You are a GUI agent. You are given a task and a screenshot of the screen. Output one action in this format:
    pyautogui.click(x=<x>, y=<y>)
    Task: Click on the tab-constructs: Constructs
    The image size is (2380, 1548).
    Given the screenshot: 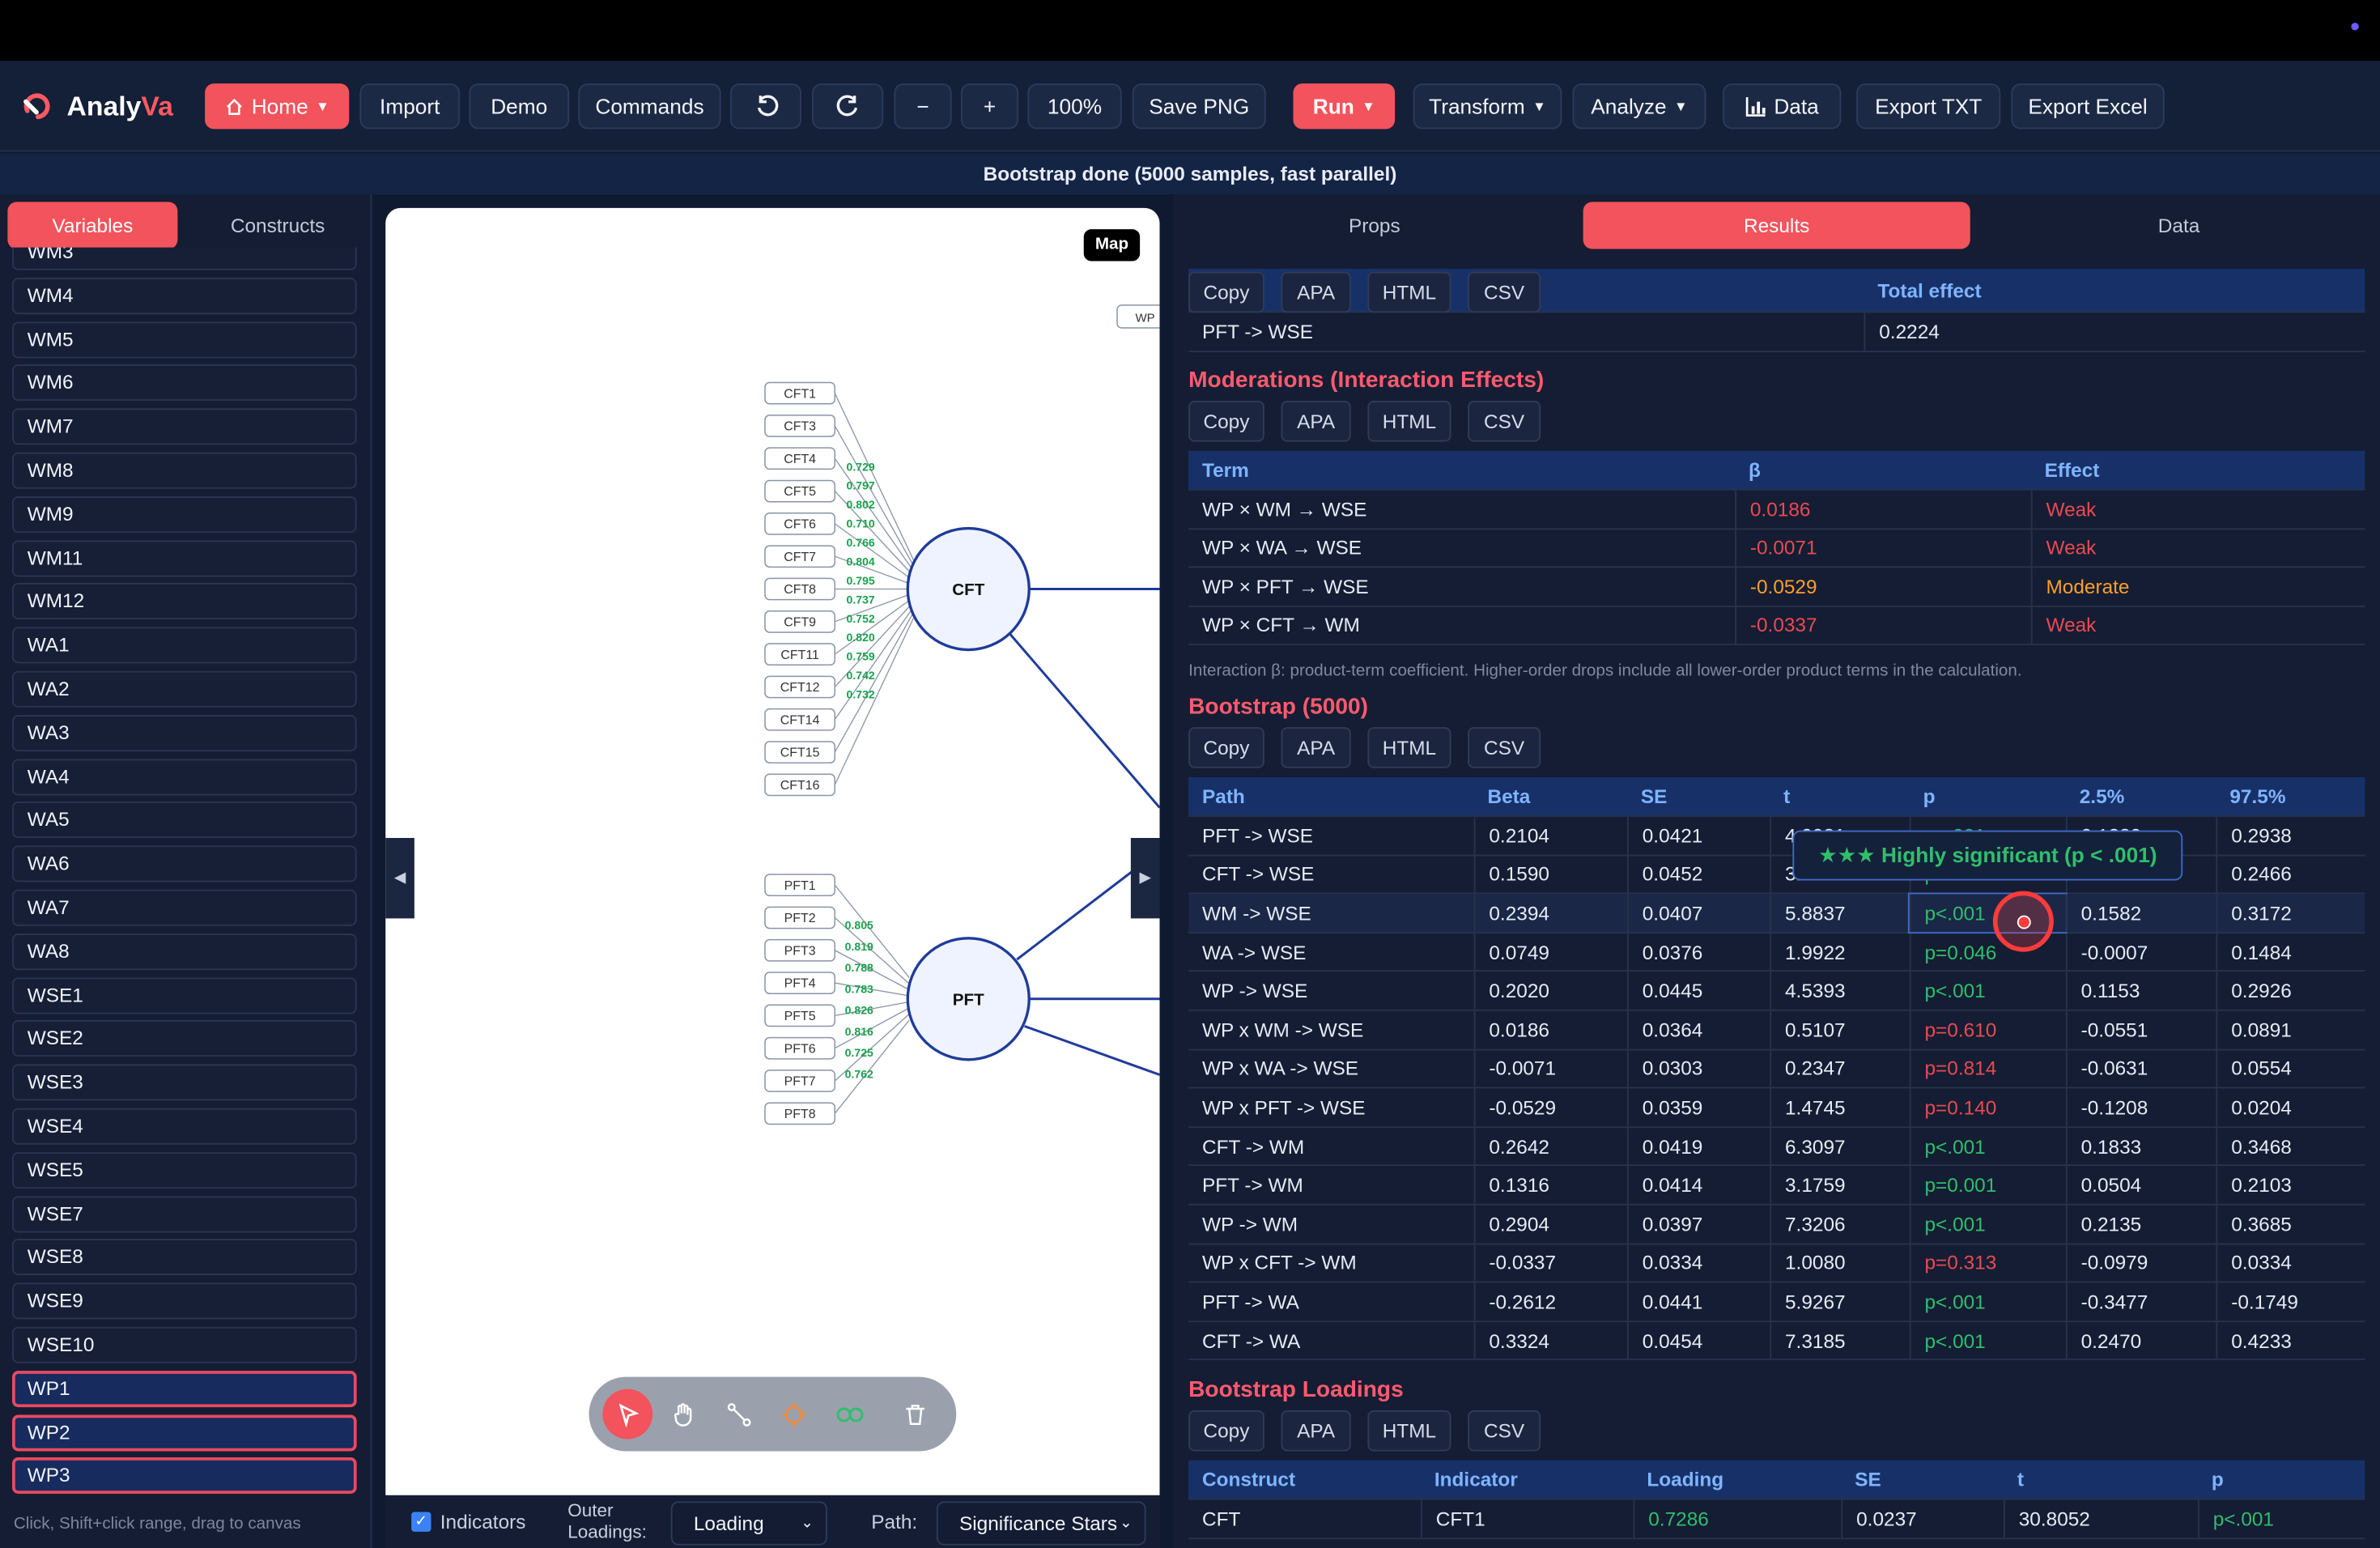 What is the action you would take?
    pyautogui.click(x=277, y=225)
    